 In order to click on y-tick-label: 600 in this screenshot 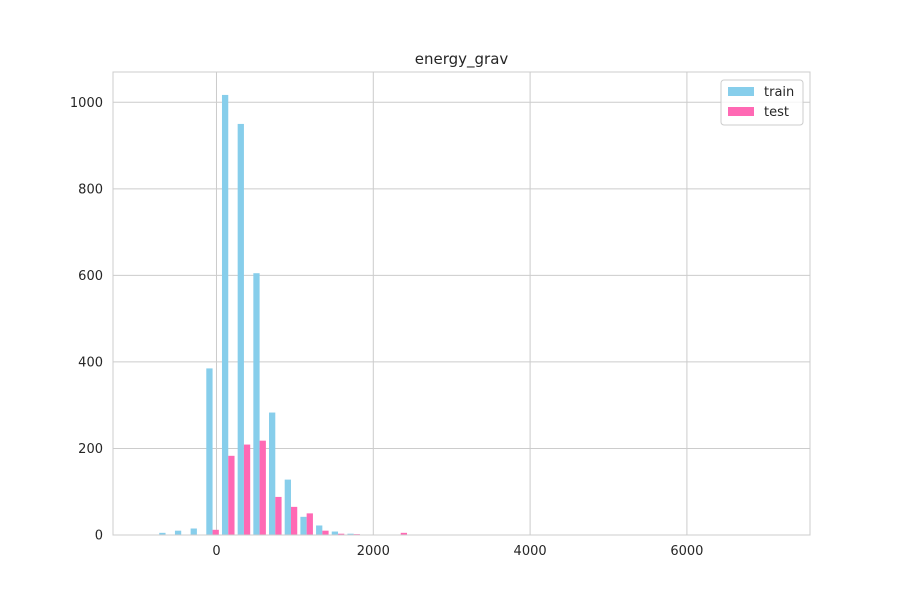, I will do `click(90, 276)`.